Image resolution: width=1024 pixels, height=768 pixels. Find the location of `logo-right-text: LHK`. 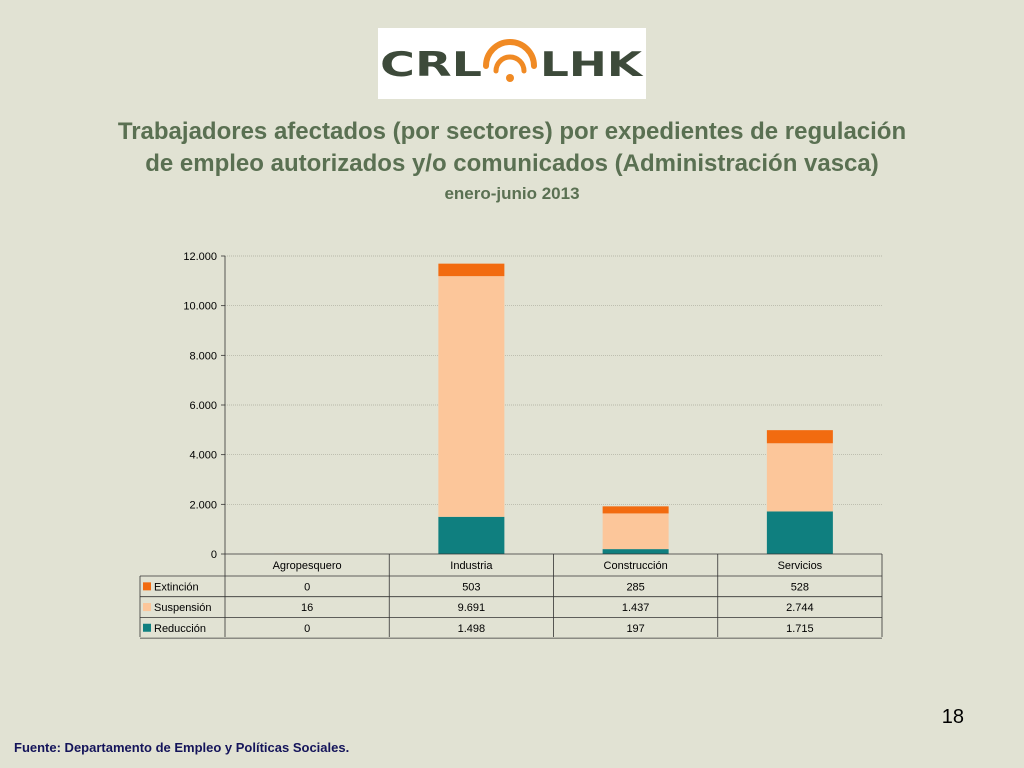

logo-right-text: LHK is located at coordinates (592, 65).